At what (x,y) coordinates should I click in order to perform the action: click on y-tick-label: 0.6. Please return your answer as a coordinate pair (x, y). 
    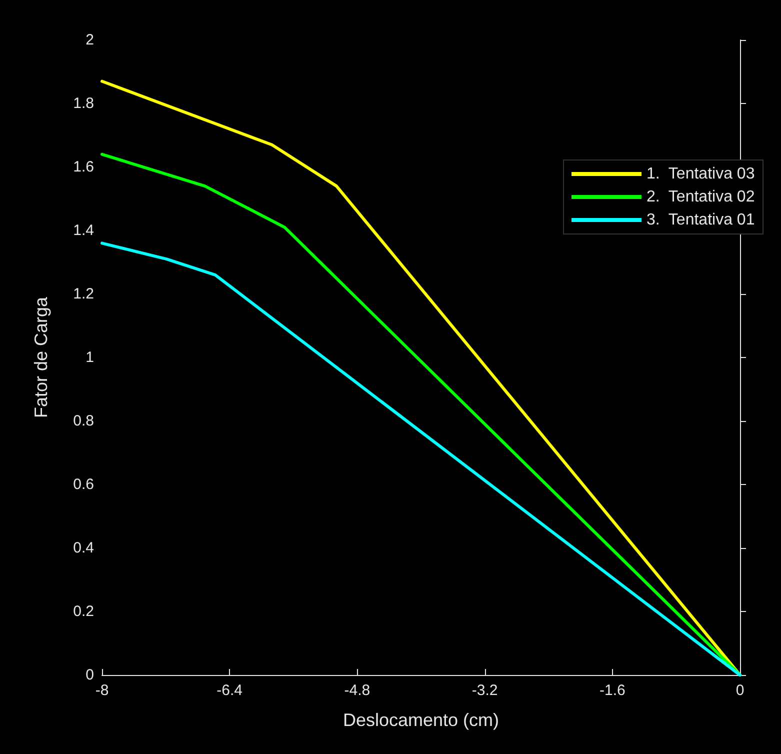
    Looking at the image, I should click on (83, 484).